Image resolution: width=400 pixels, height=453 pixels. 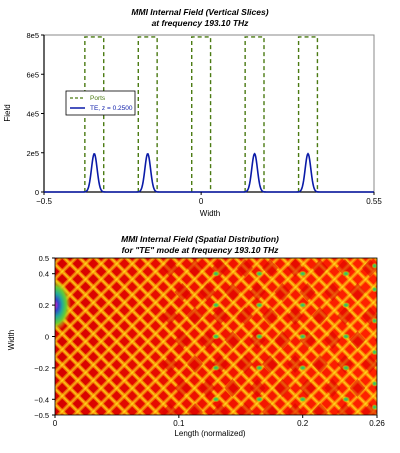 I want to click on heatmap-y-tick-label: 0.2, so click(x=44, y=305).